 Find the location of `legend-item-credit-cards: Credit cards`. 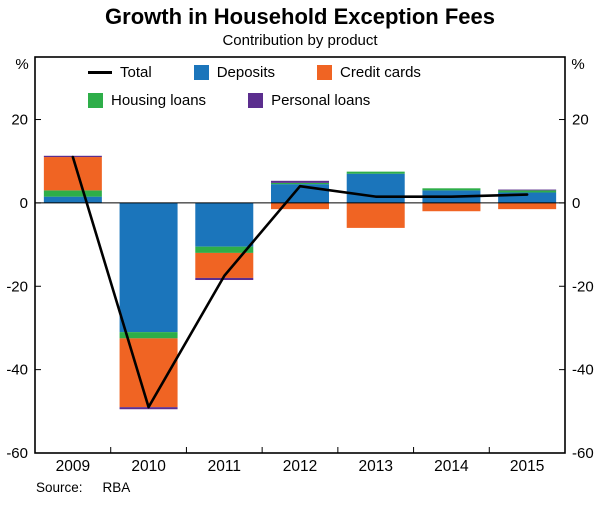

legend-item-credit-cards: Credit cards is located at coordinates (369, 72).